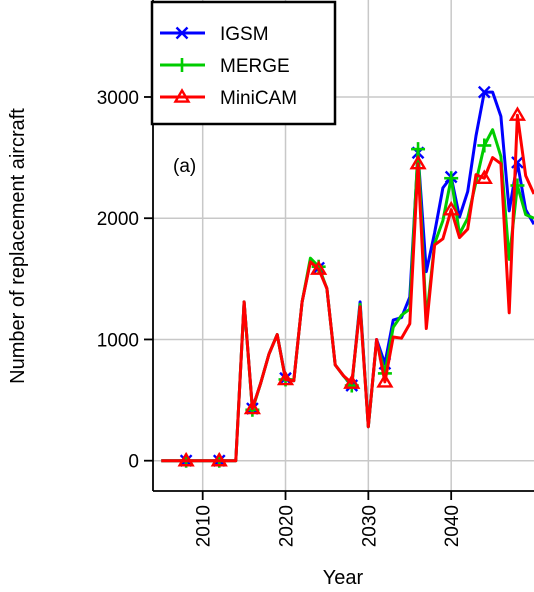 The width and height of the screenshot is (534, 592). Describe the element at coordinates (118, 98) in the screenshot. I see `y-tick-label: 3000` at that location.